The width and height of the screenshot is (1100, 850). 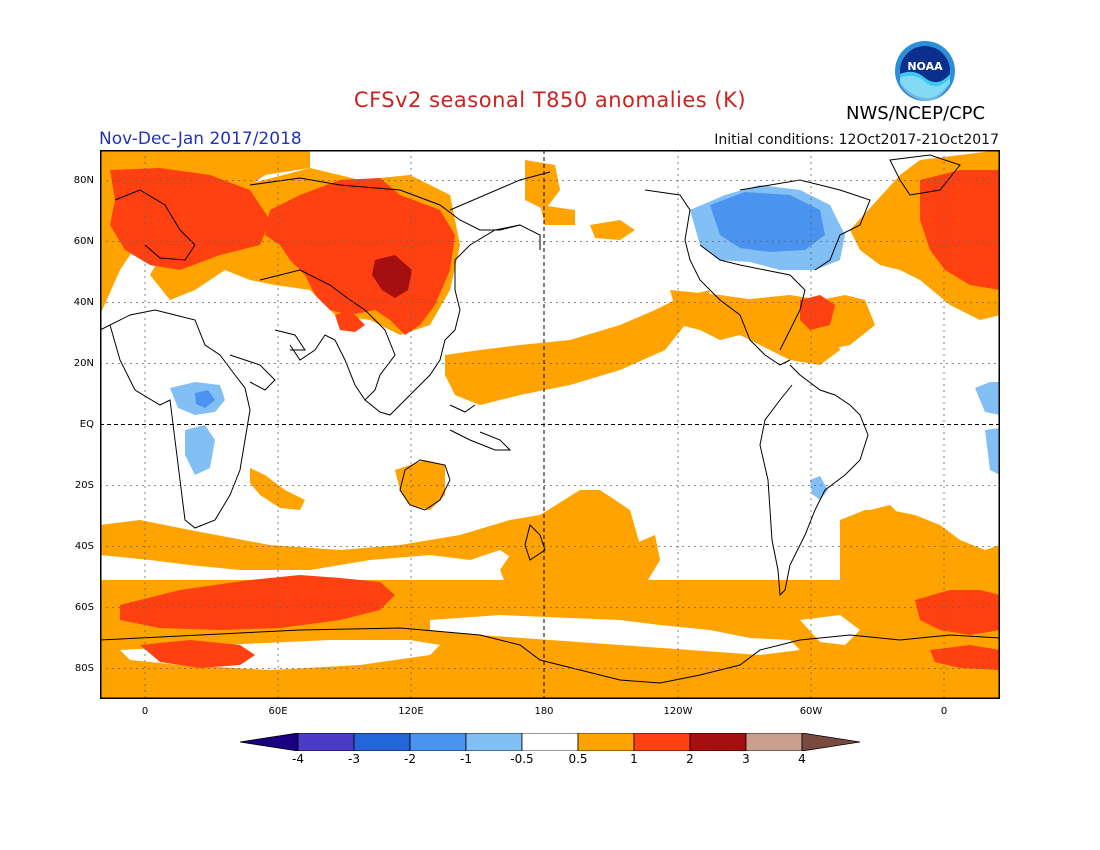 What do you see at coordinates (811, 711) in the screenshot?
I see `lon-label: 60W` at bounding box center [811, 711].